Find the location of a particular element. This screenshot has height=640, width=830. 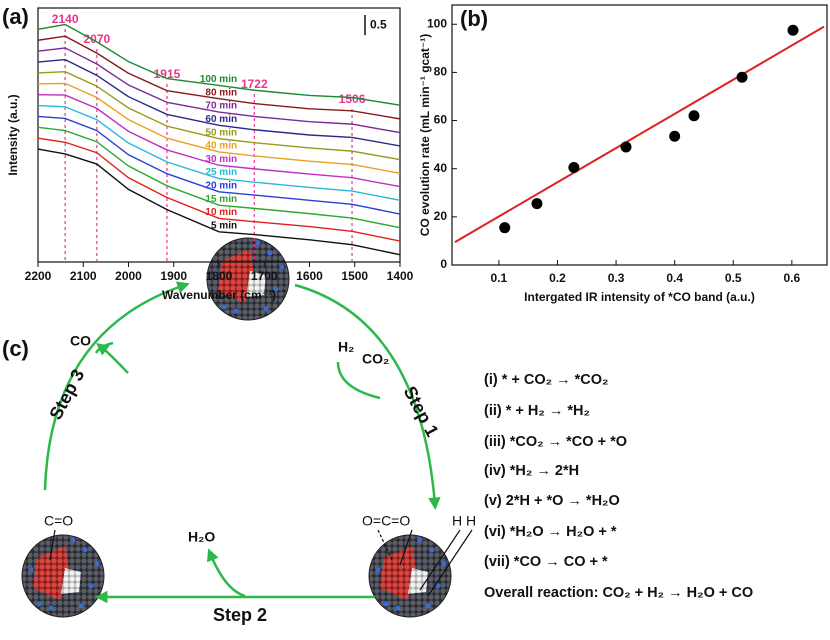

product-label: H₂O is located at coordinates (201, 537).